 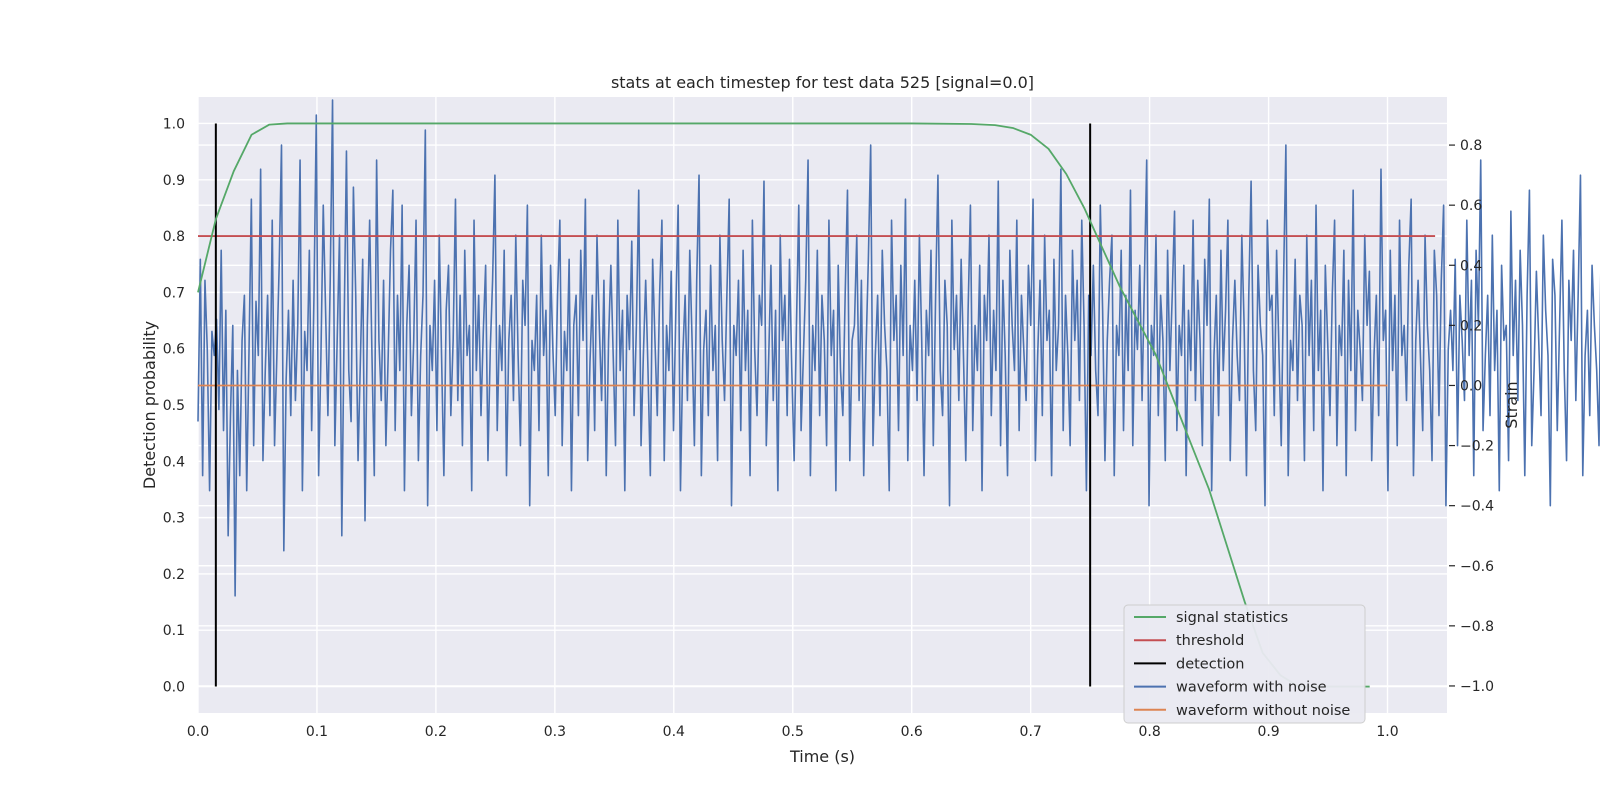 What do you see at coordinates (1149, 732) in the screenshot?
I see `x-tick-label: 0.8` at bounding box center [1149, 732].